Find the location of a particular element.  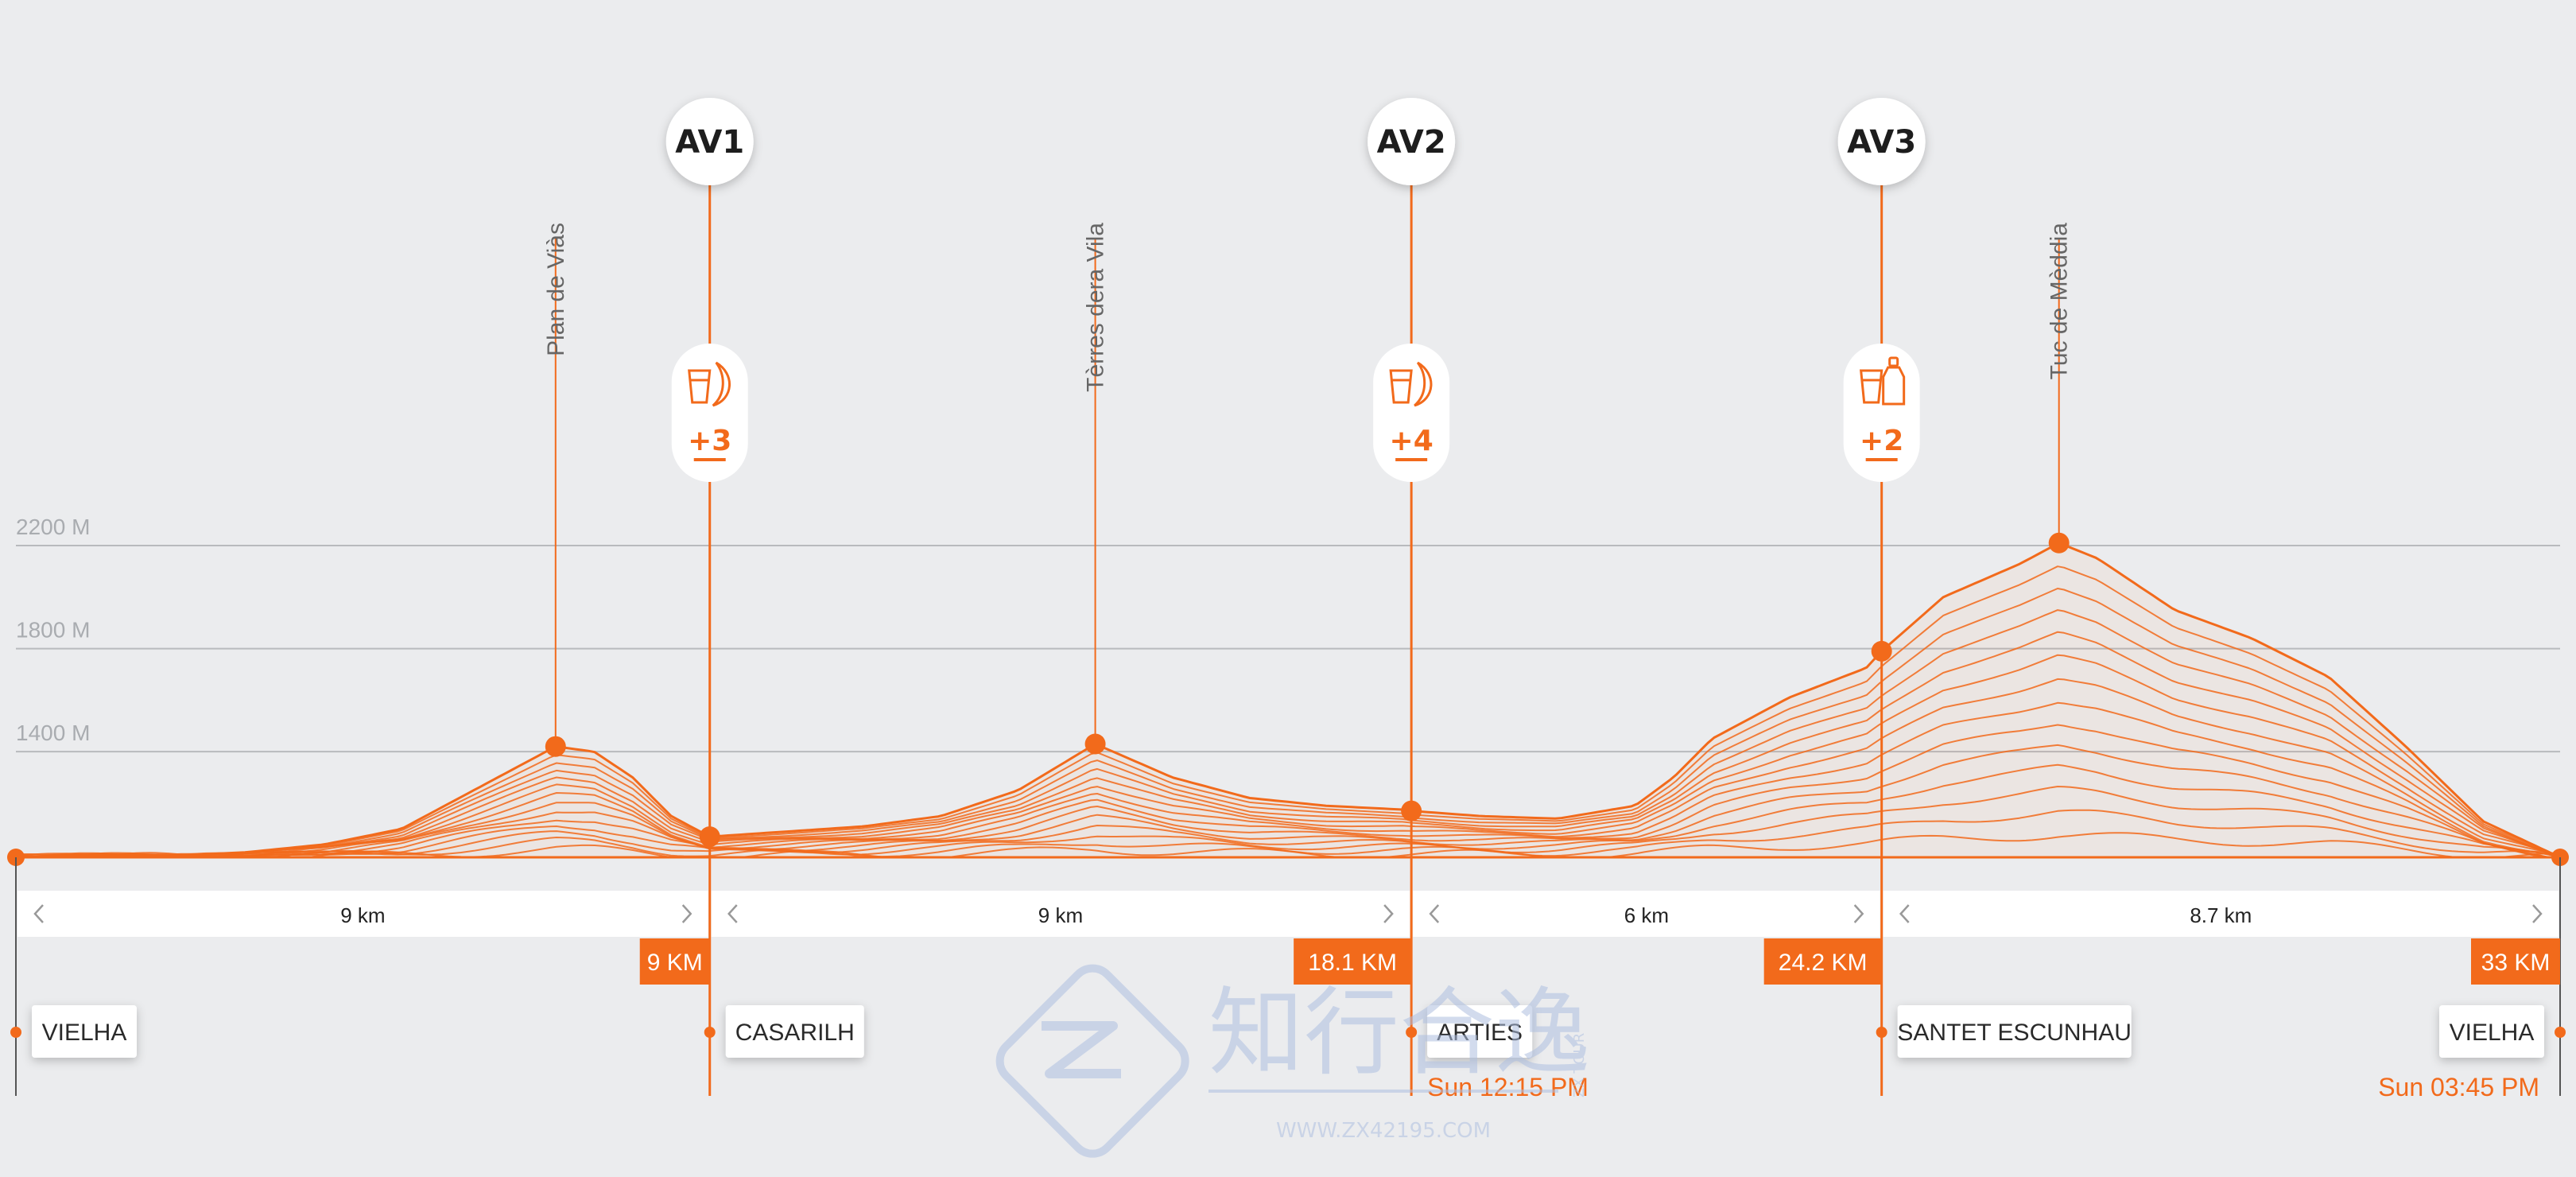

watermark-logo-icon is located at coordinates (1092, 1061).